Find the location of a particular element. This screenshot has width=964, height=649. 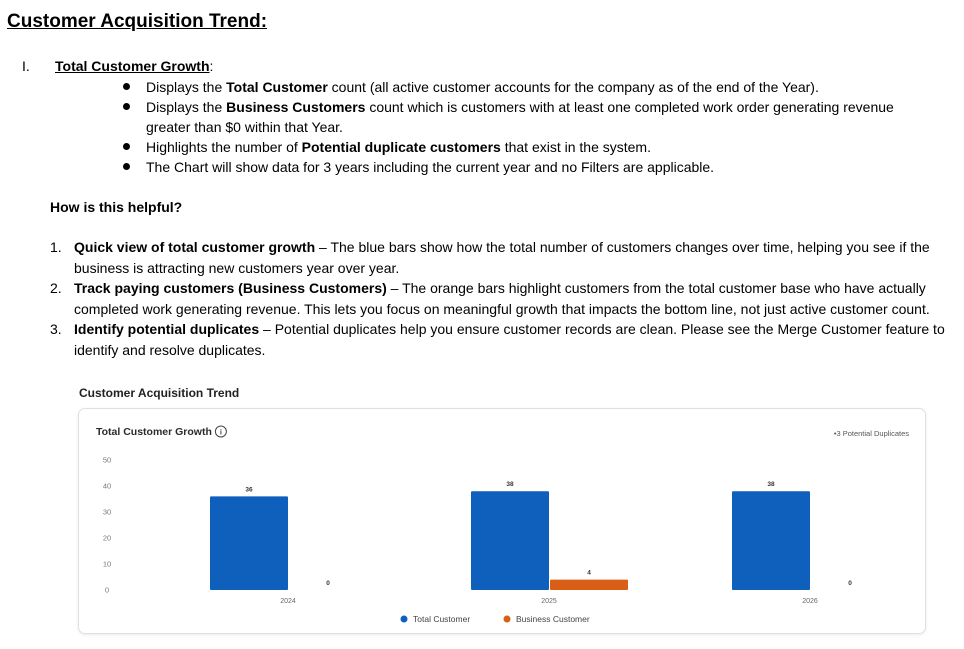

benefit-number: 2. is located at coordinates (56, 288).